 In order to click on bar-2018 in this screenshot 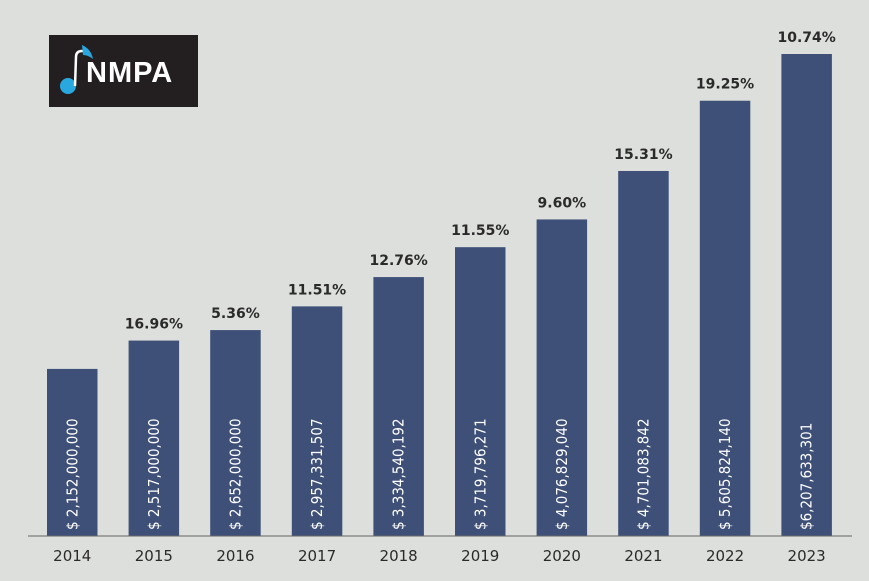, I will do `click(398, 406)`.